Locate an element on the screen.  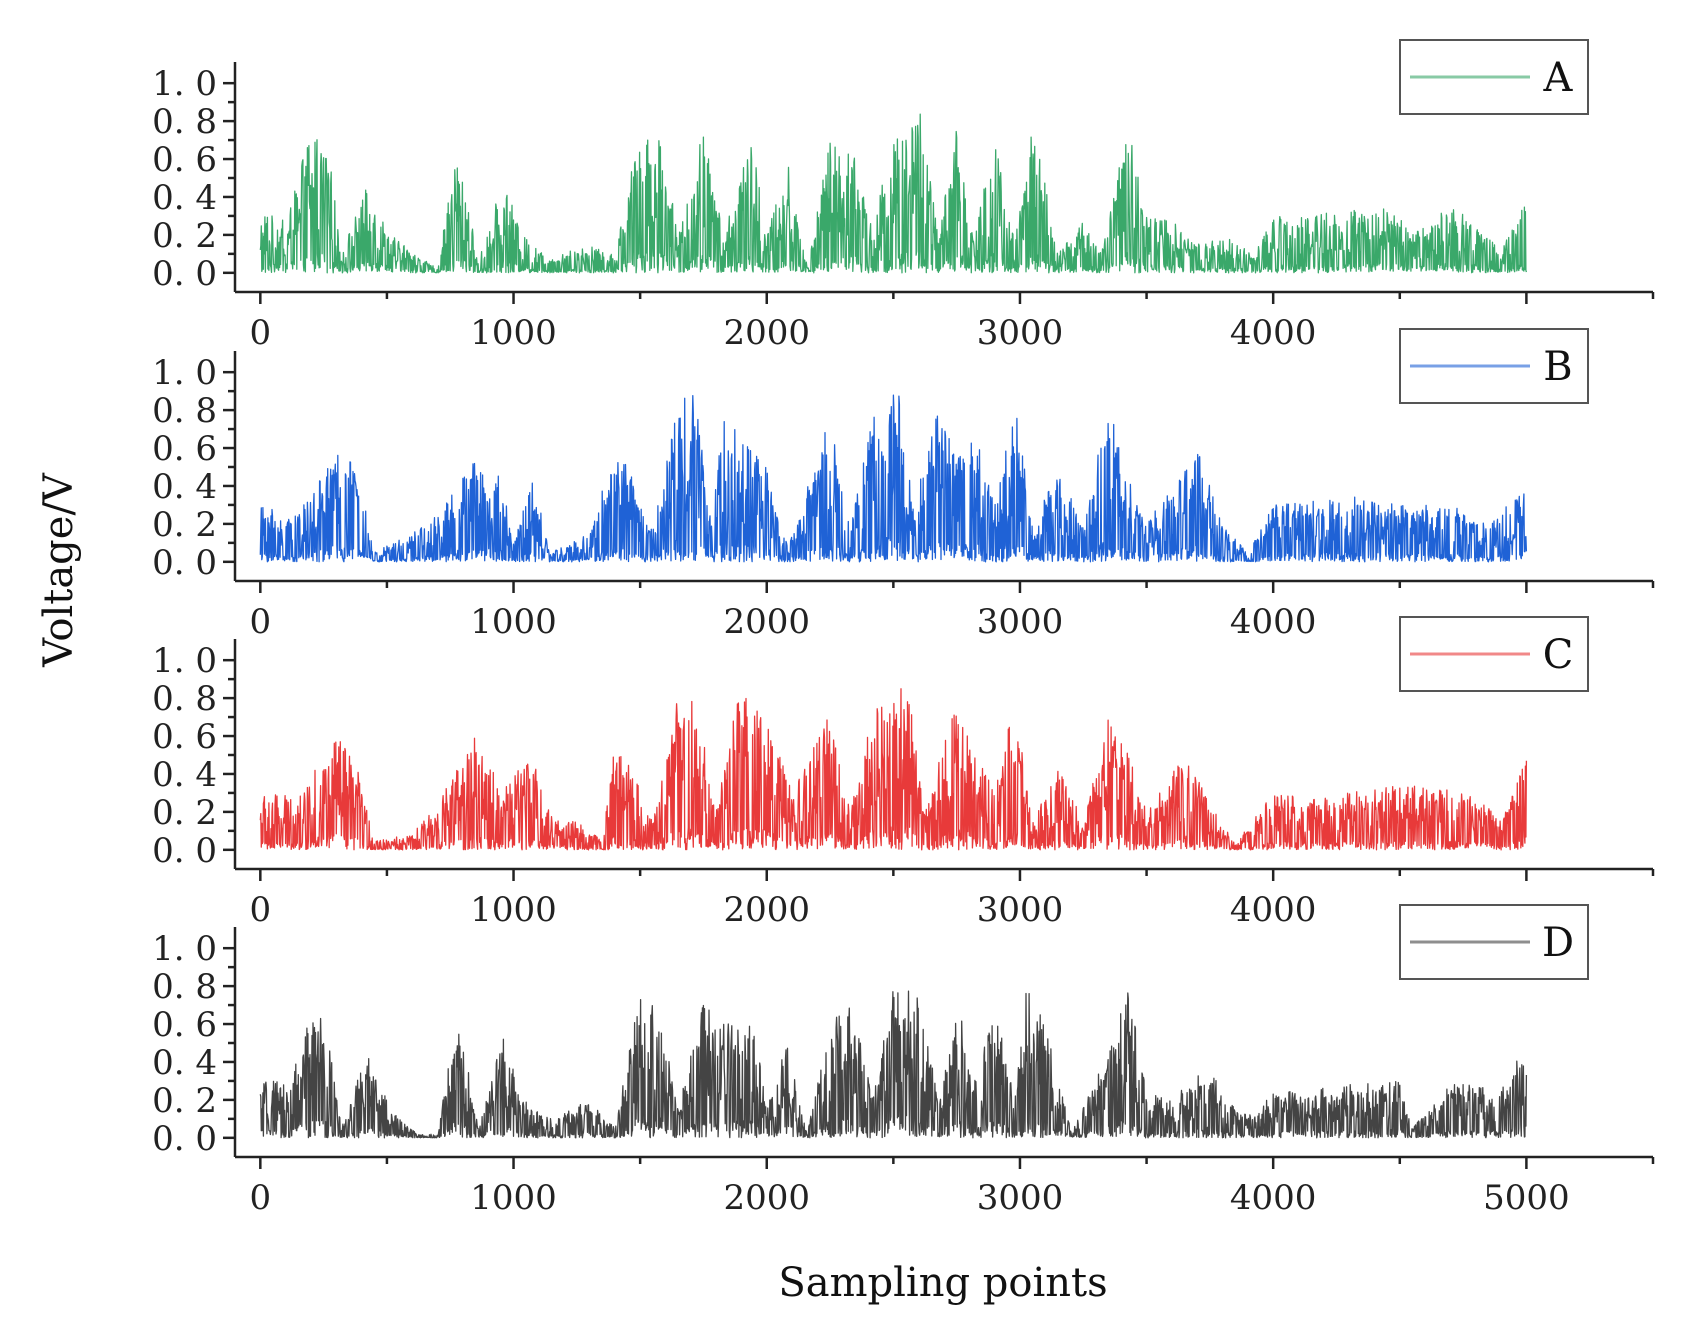
series-line-a is located at coordinates (893, 193).